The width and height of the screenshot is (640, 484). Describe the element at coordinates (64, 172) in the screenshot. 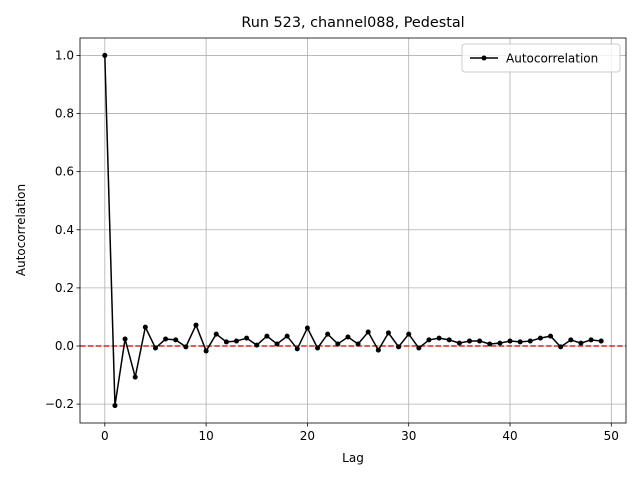

I see `y-tick-label: 0.6` at that location.